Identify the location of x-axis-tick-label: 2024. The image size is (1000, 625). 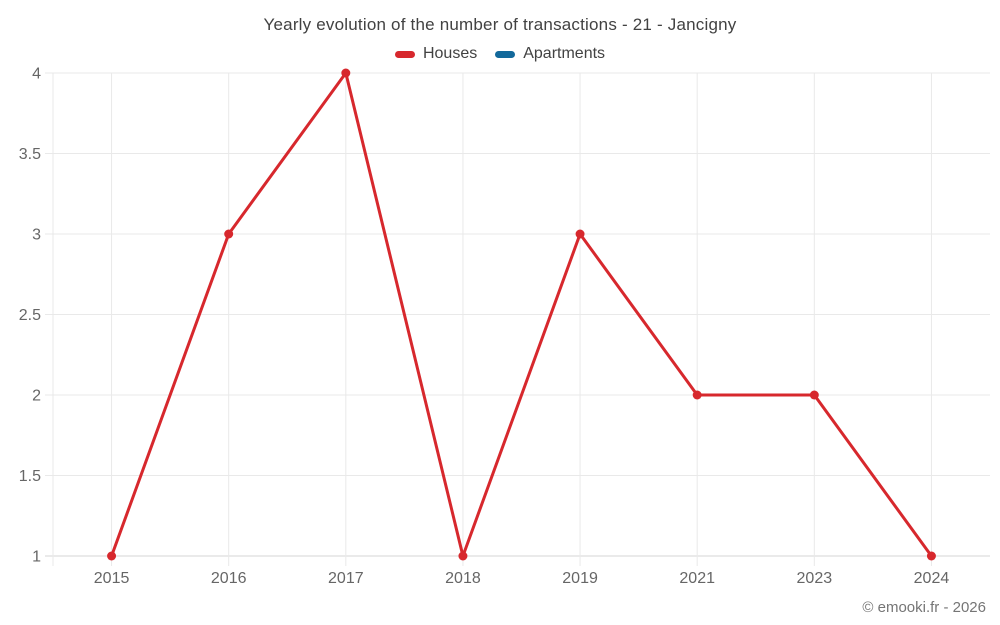
(932, 578).